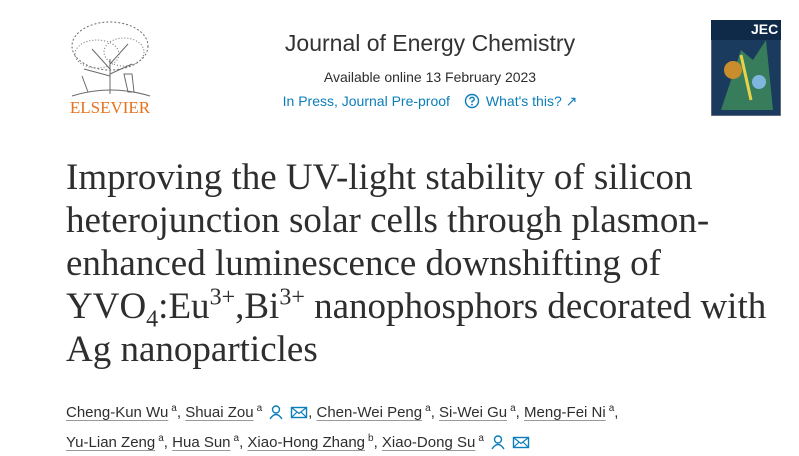  I want to click on author-name: Cheng-Kun Wu, so click(117, 412).